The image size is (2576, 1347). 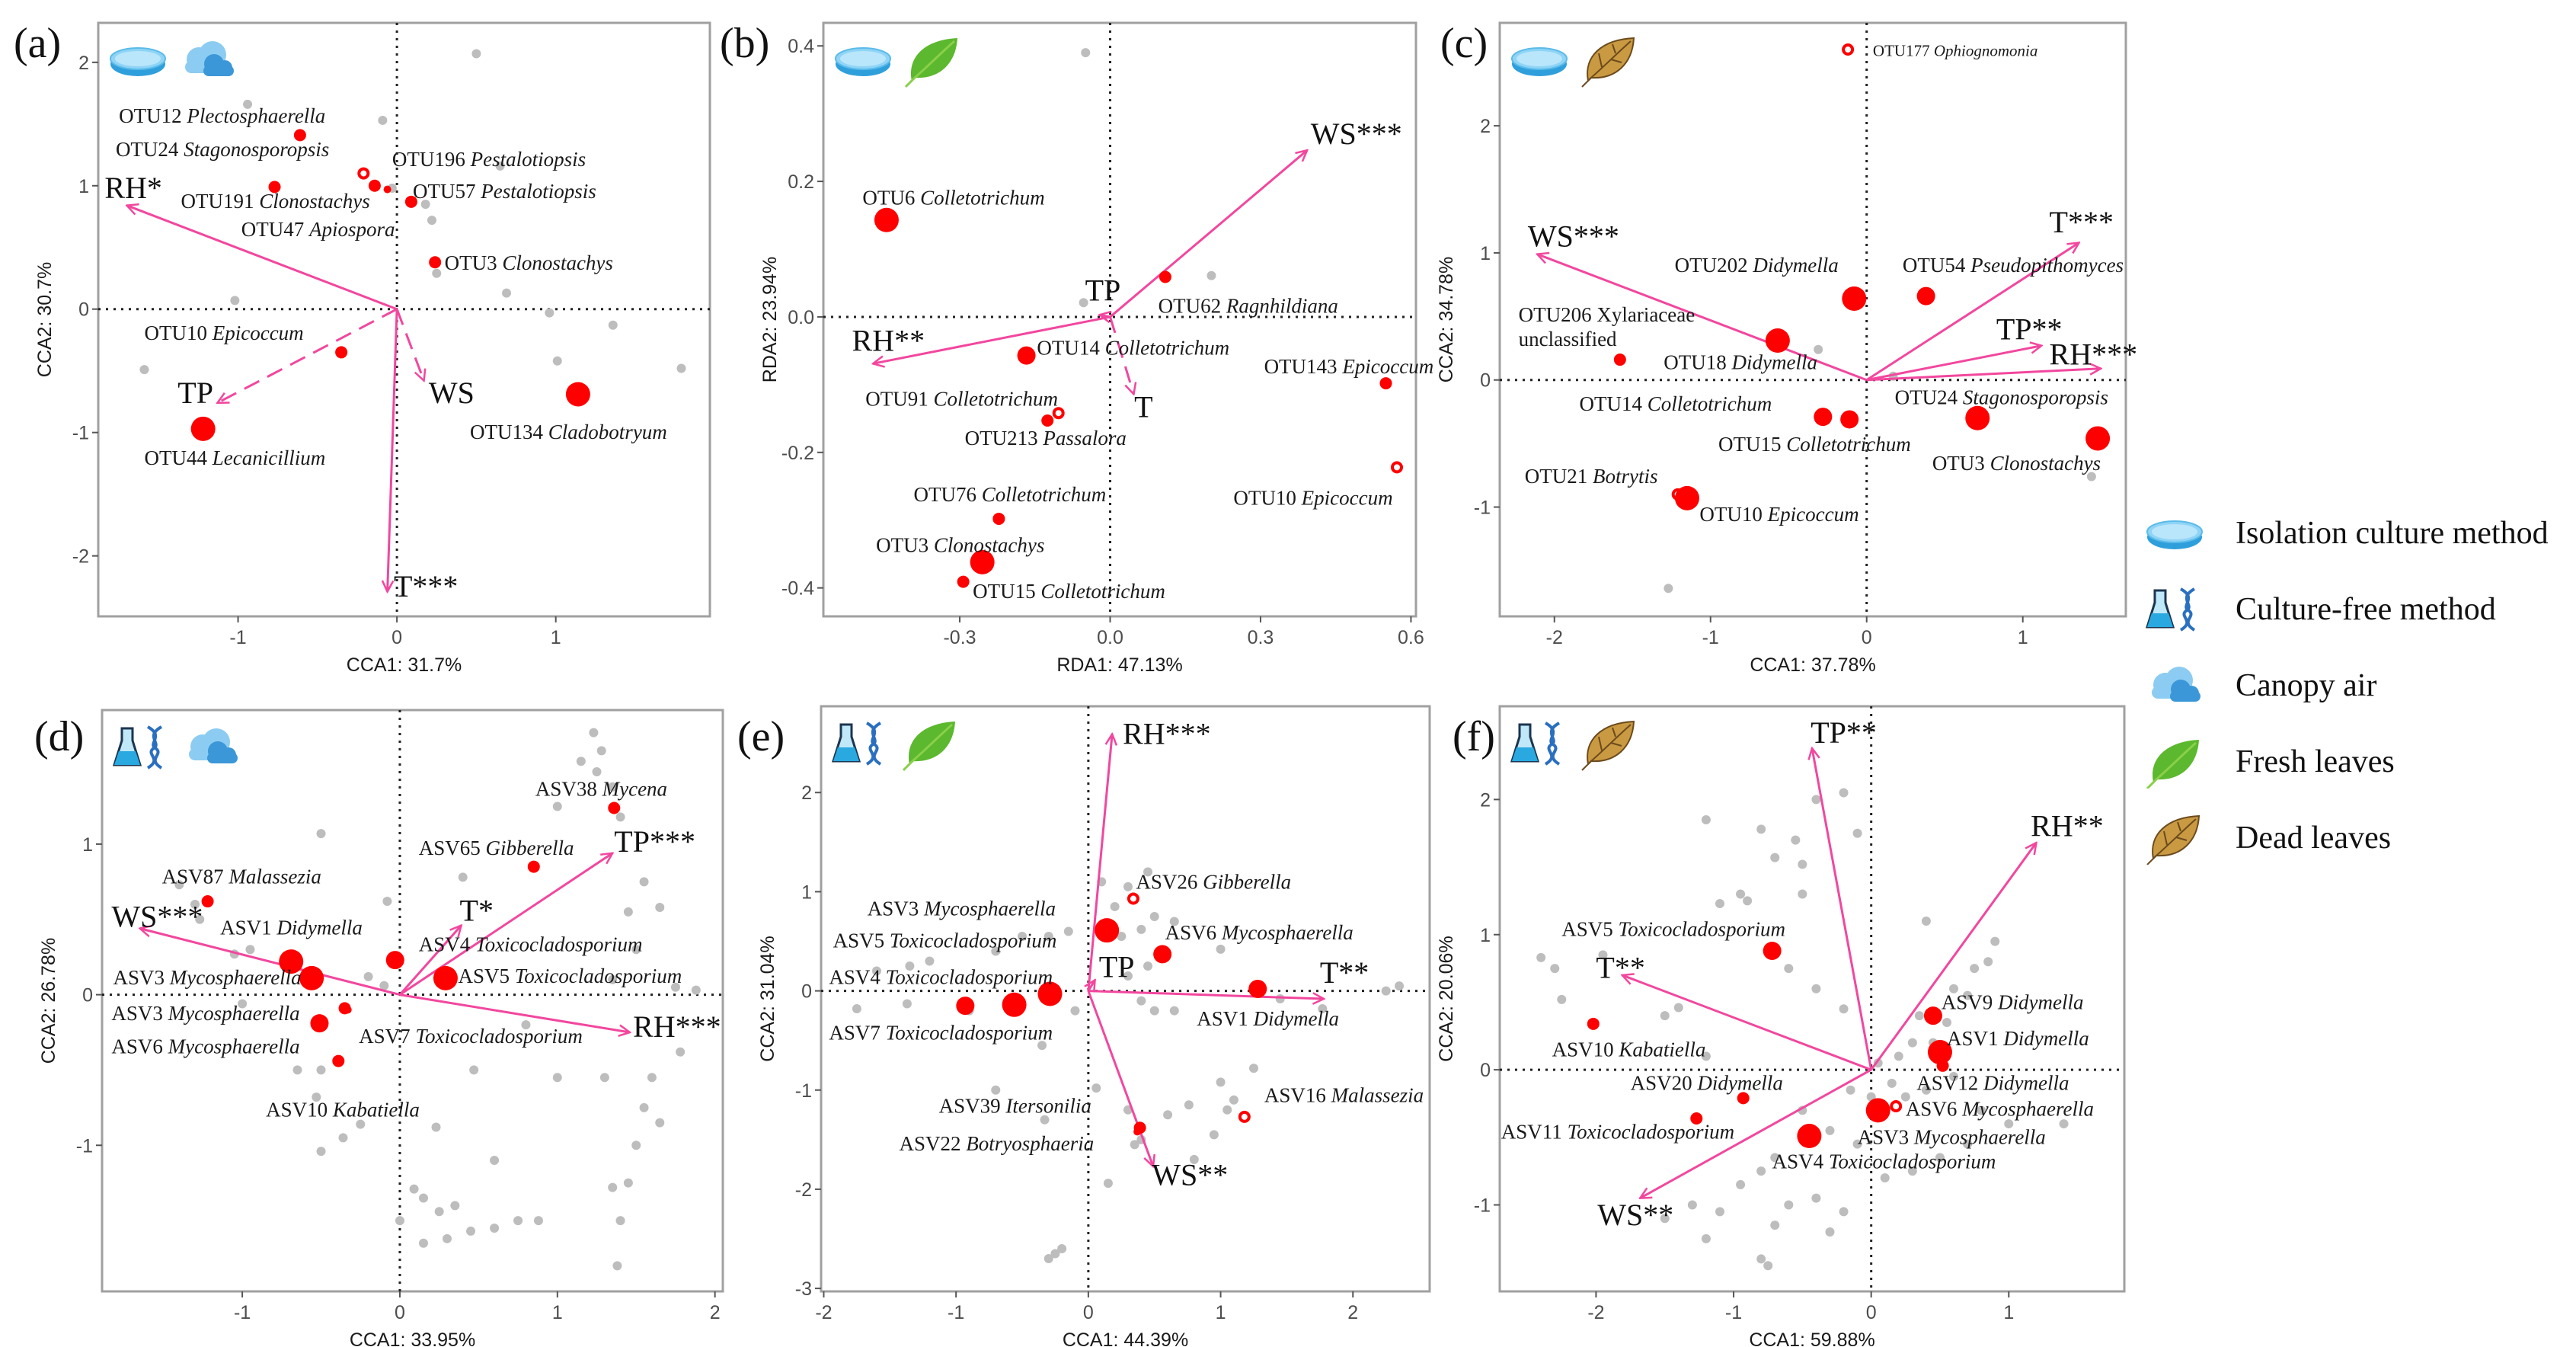 What do you see at coordinates (1048, 1106) in the screenshot?
I see `species-genus: Itersonilia` at bounding box center [1048, 1106].